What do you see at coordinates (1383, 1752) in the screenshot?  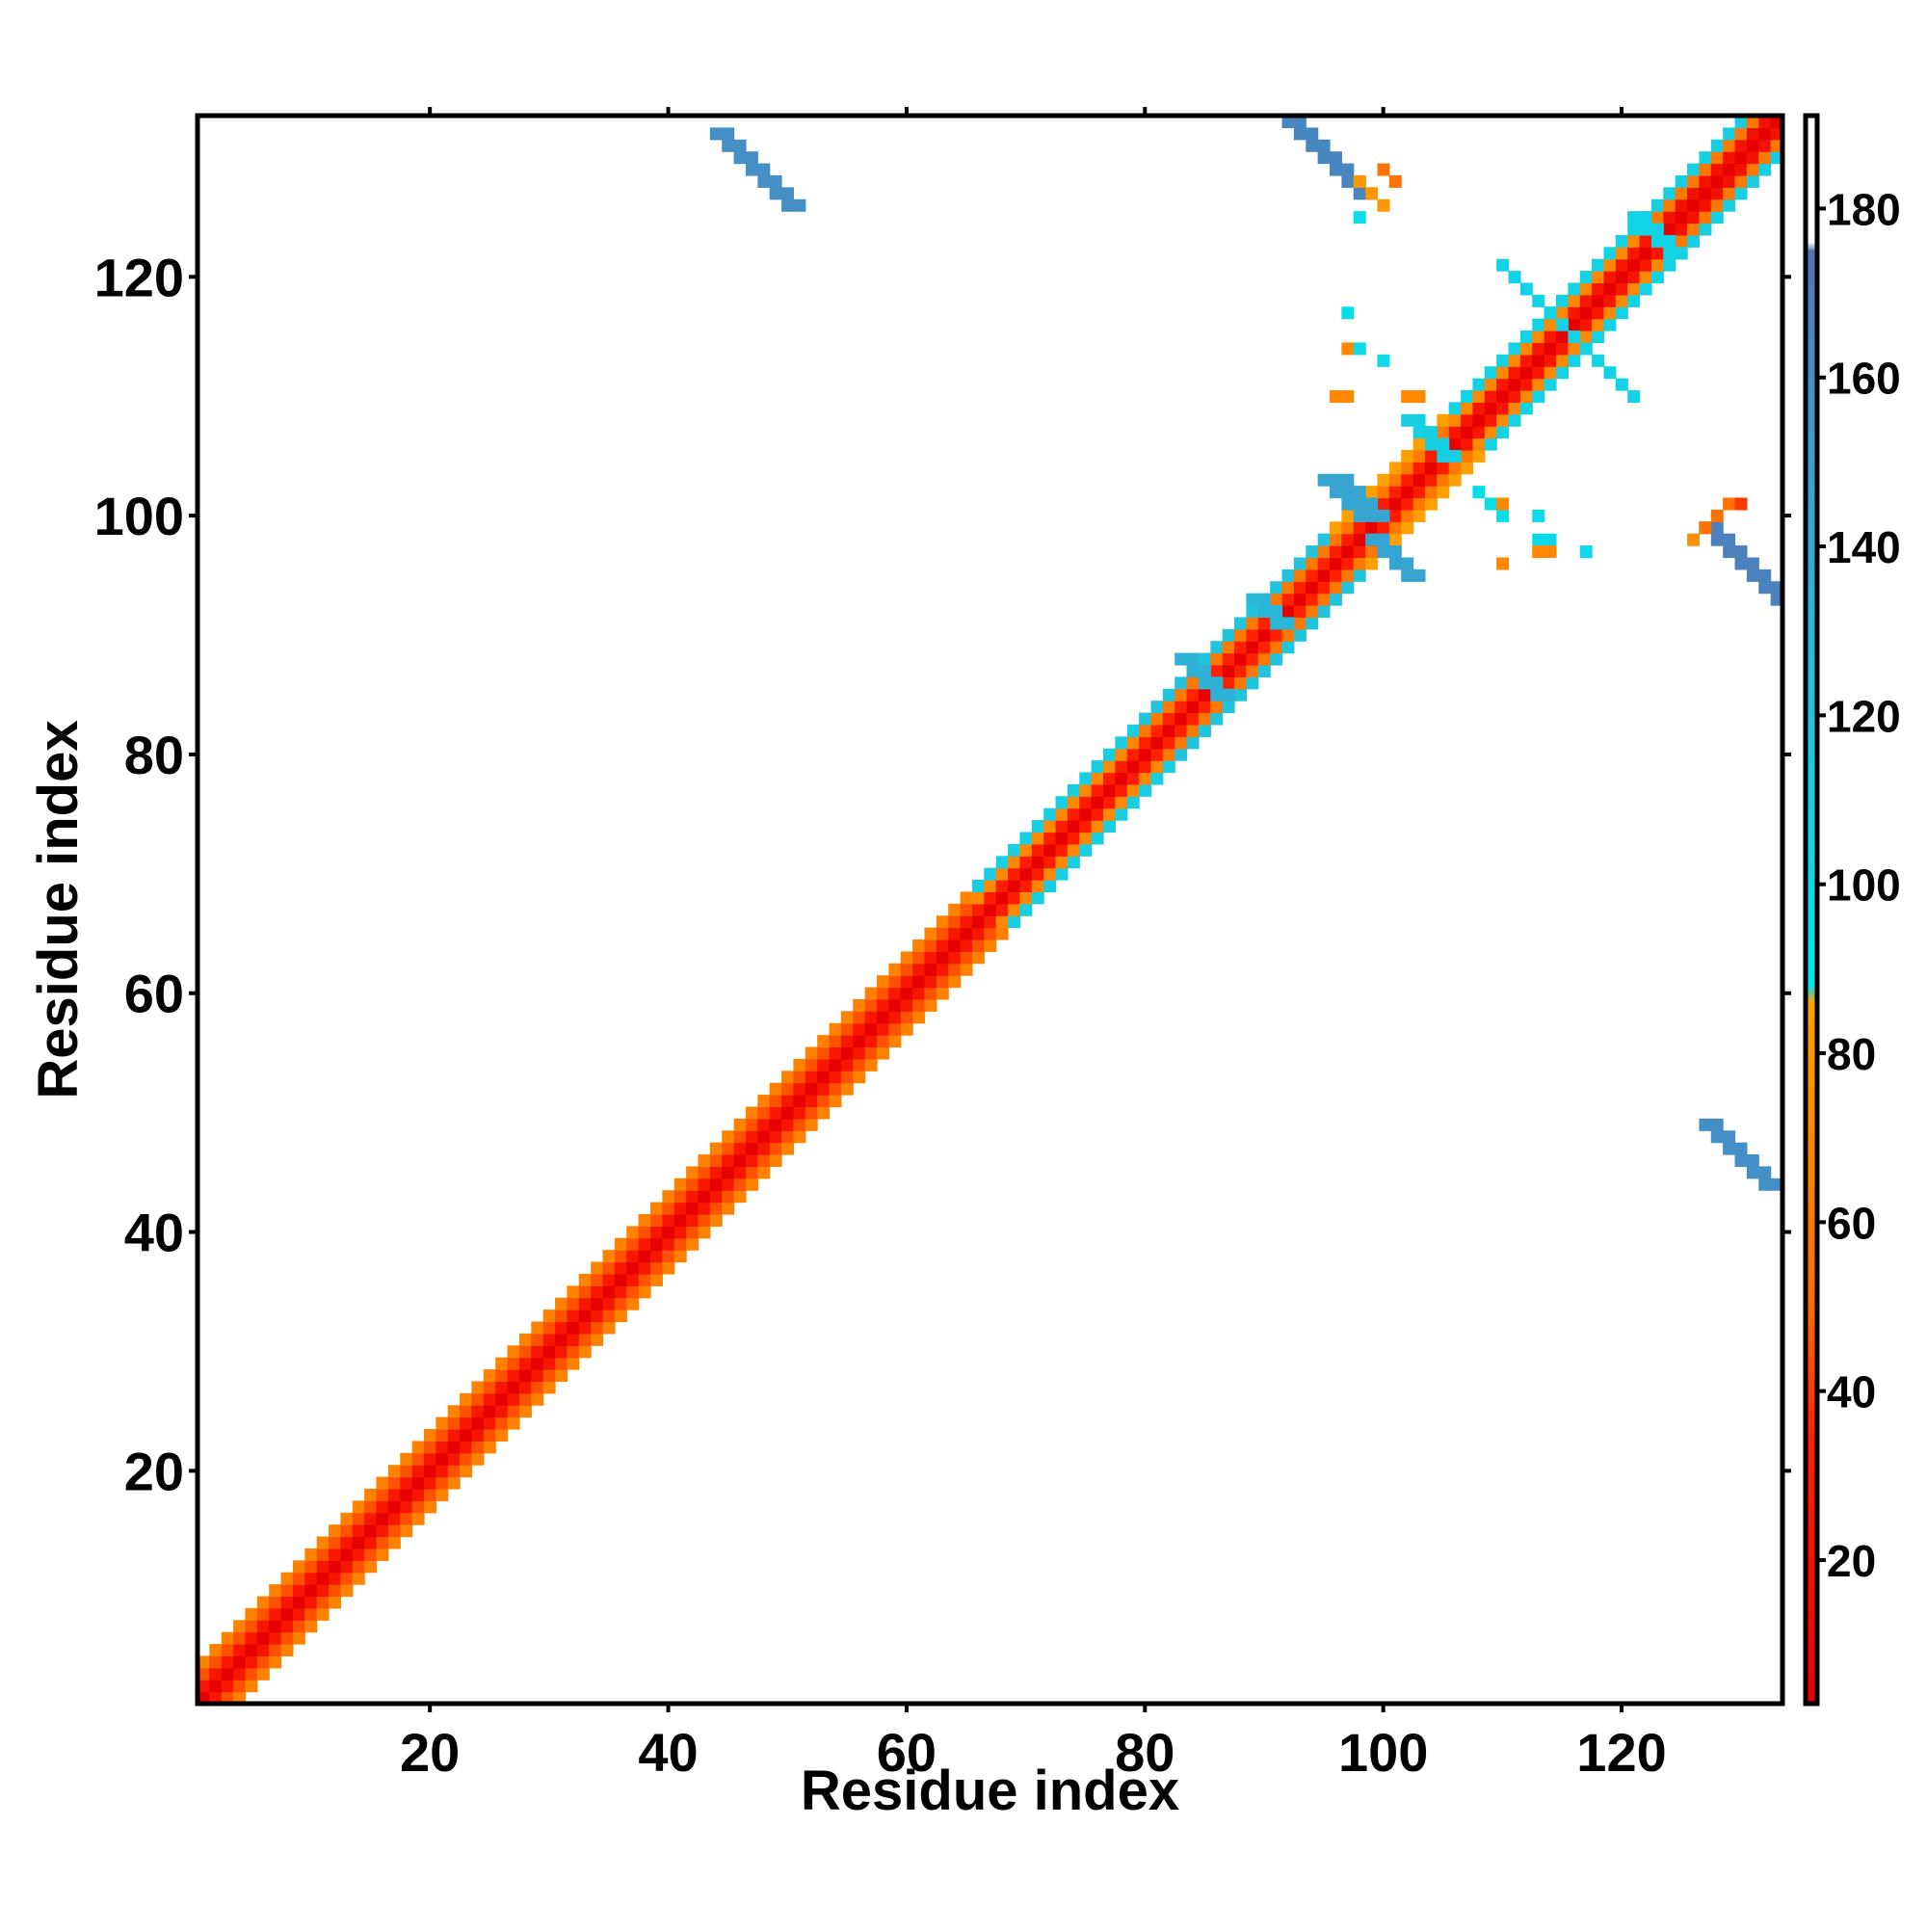 I see `x-tick-label: 100` at bounding box center [1383, 1752].